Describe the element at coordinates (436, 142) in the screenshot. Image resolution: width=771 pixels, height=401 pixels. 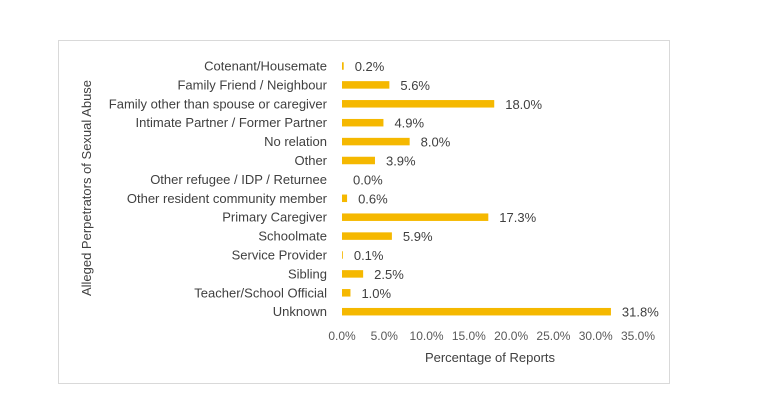
I see `value-label: 8.0%` at that location.